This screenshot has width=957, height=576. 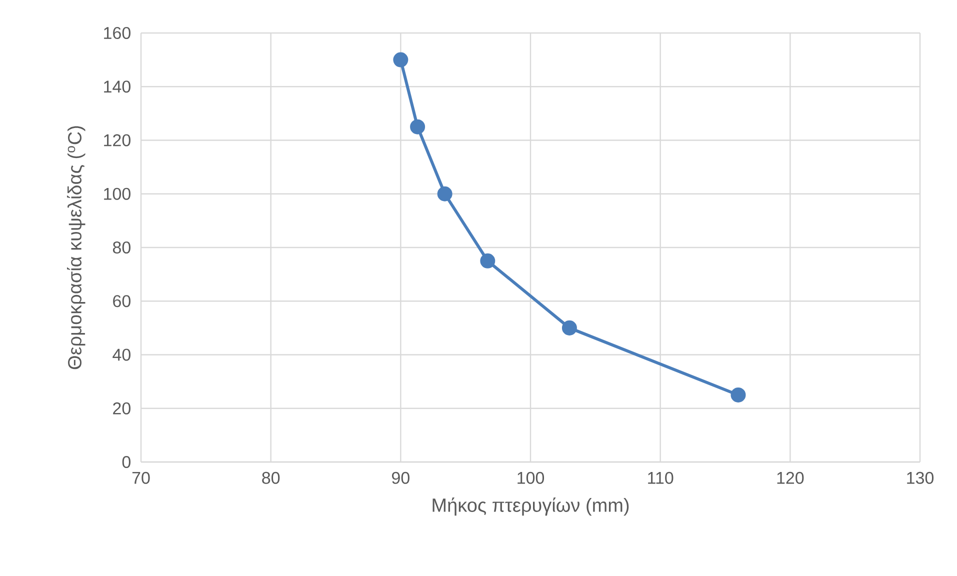 What do you see at coordinates (141, 478) in the screenshot?
I see `x-tick-label: 70` at bounding box center [141, 478].